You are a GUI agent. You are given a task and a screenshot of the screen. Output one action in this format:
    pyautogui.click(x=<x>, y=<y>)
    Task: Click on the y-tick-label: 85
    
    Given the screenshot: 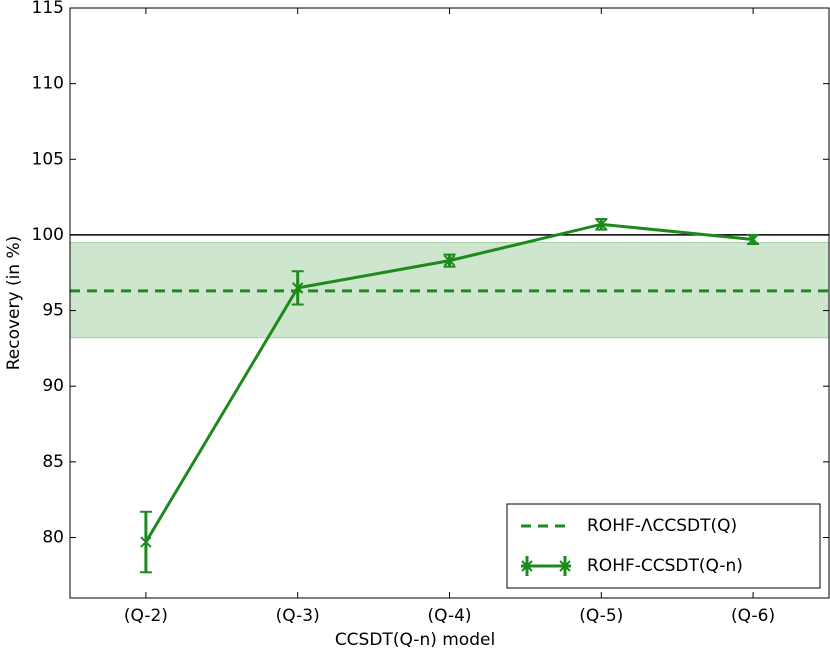 What is the action you would take?
    pyautogui.click(x=53, y=462)
    